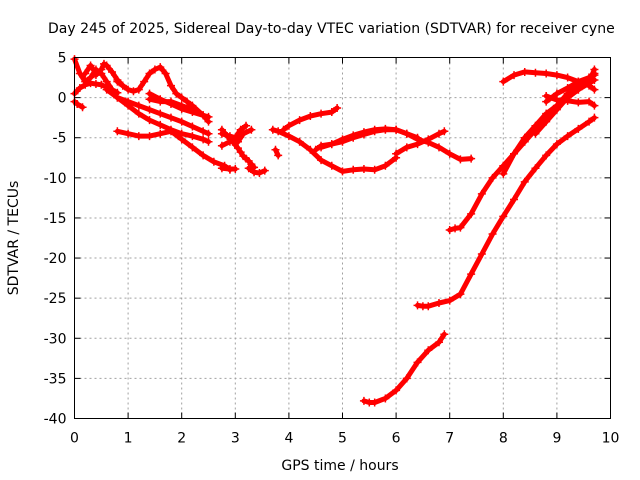  What do you see at coordinates (55, 259) in the screenshot?
I see `y-tick-label: -20` at bounding box center [55, 259].